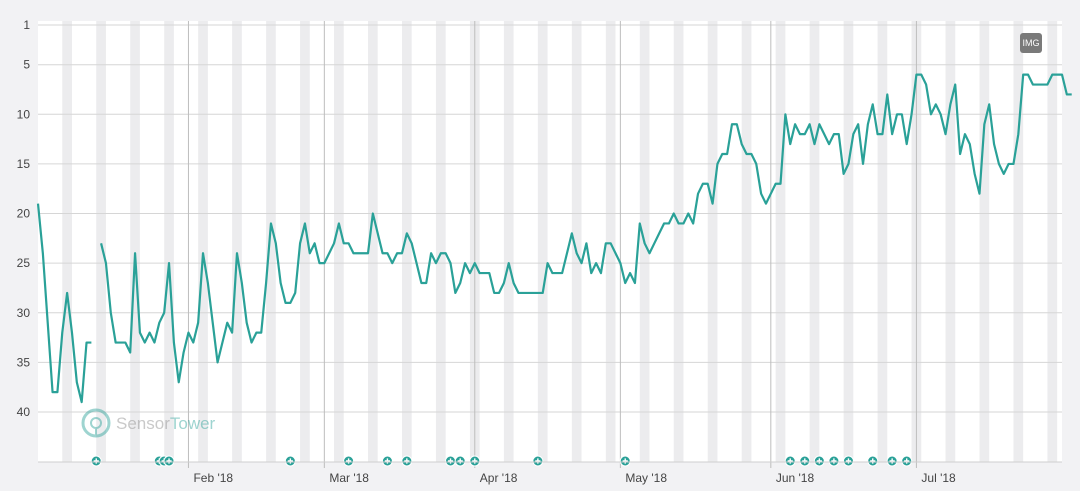  I want to click on y-tick-label: 40, so click(24, 412).